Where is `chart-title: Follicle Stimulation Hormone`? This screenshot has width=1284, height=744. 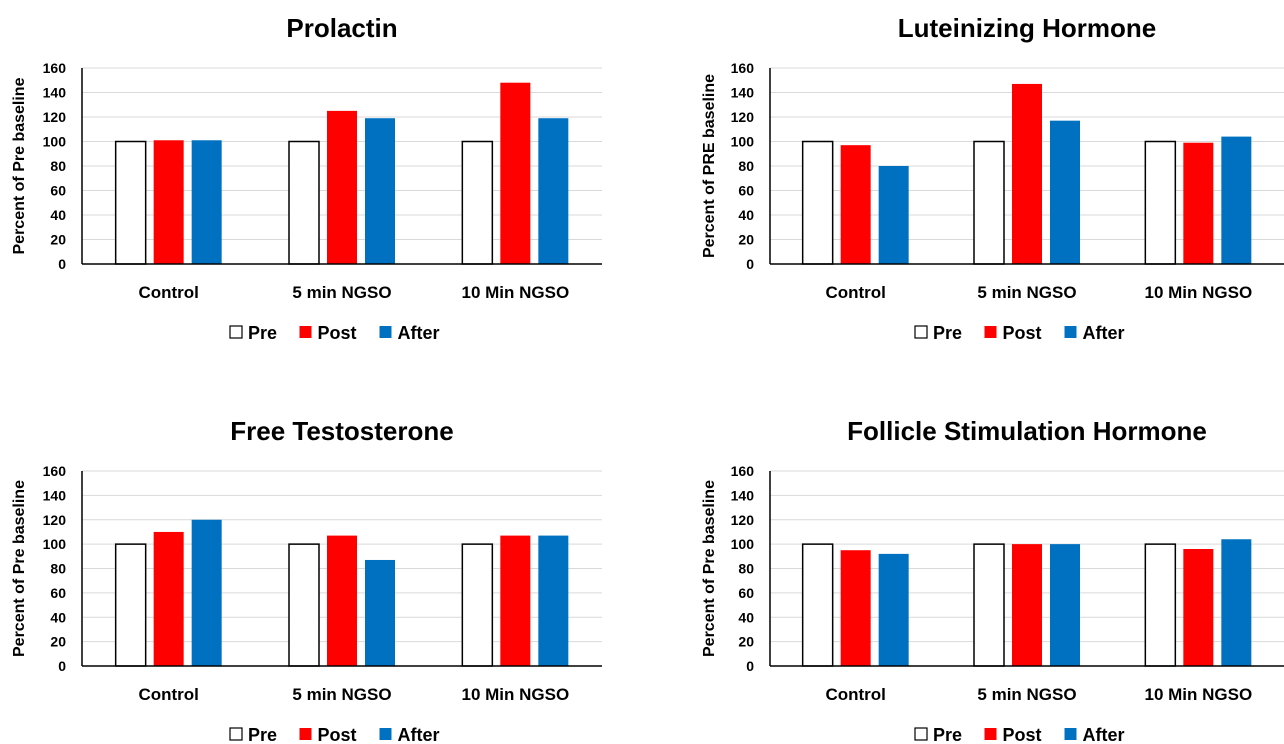 chart-title: Follicle Stimulation Hormone is located at coordinates (1027, 431).